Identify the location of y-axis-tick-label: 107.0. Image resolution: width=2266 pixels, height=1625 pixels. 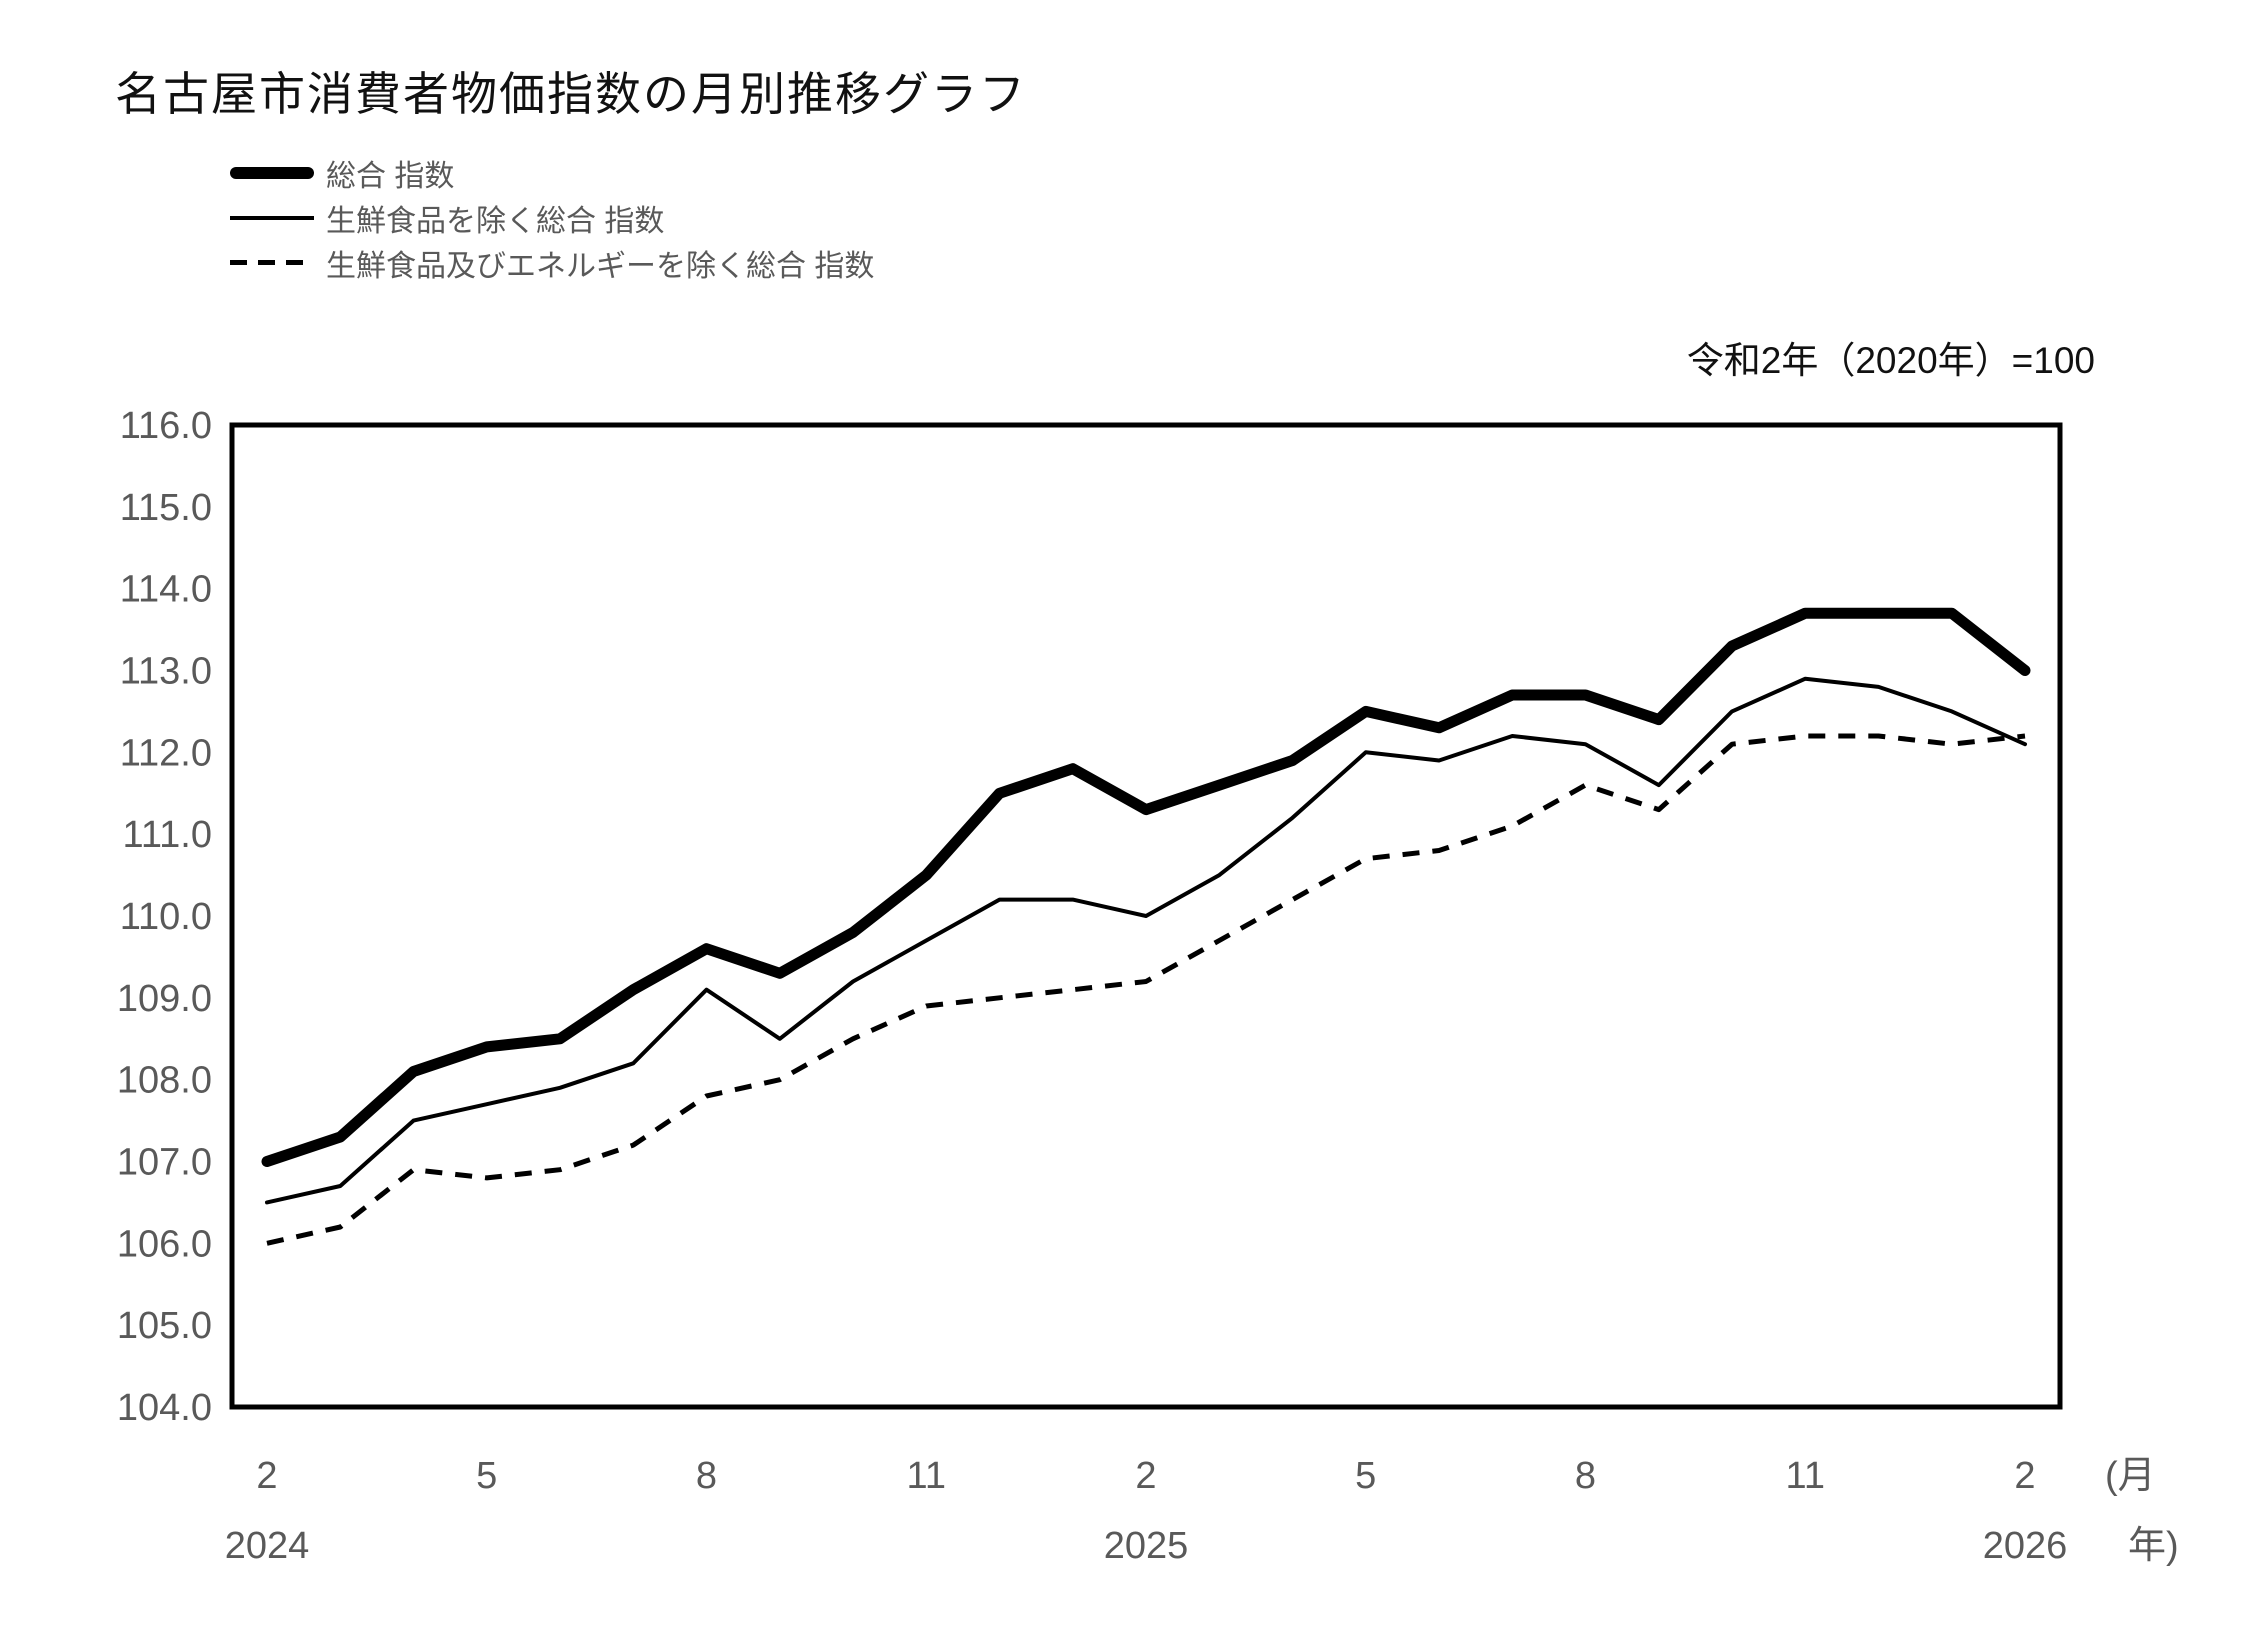
(164, 1163).